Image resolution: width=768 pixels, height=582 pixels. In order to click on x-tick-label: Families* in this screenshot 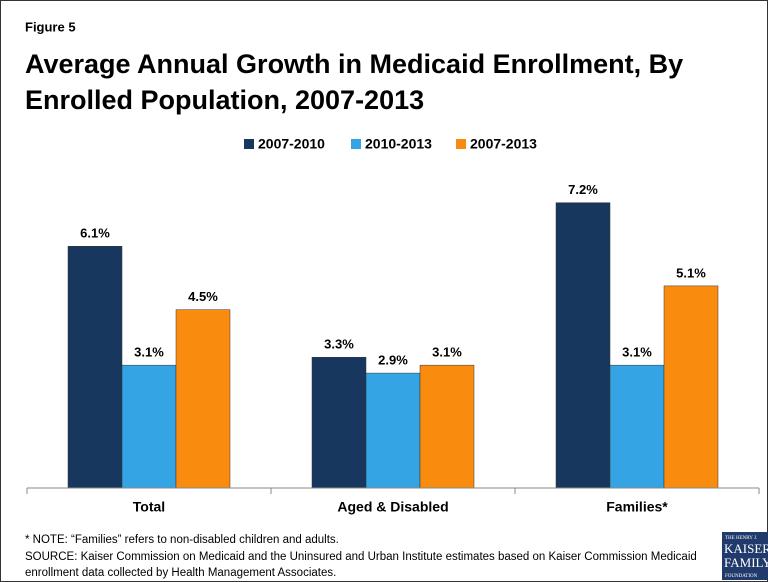, I will do `click(637, 507)`.